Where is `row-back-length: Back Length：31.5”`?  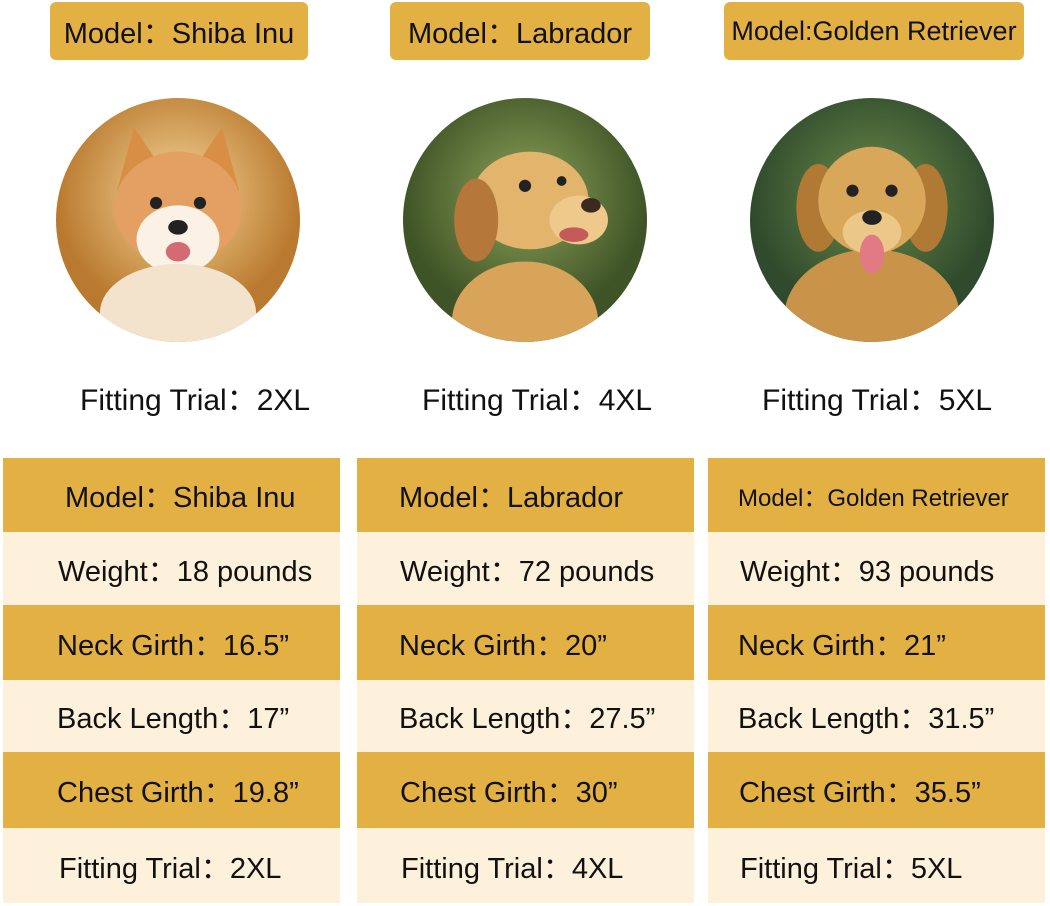 row-back-length: Back Length：31.5” is located at coordinates (876, 716).